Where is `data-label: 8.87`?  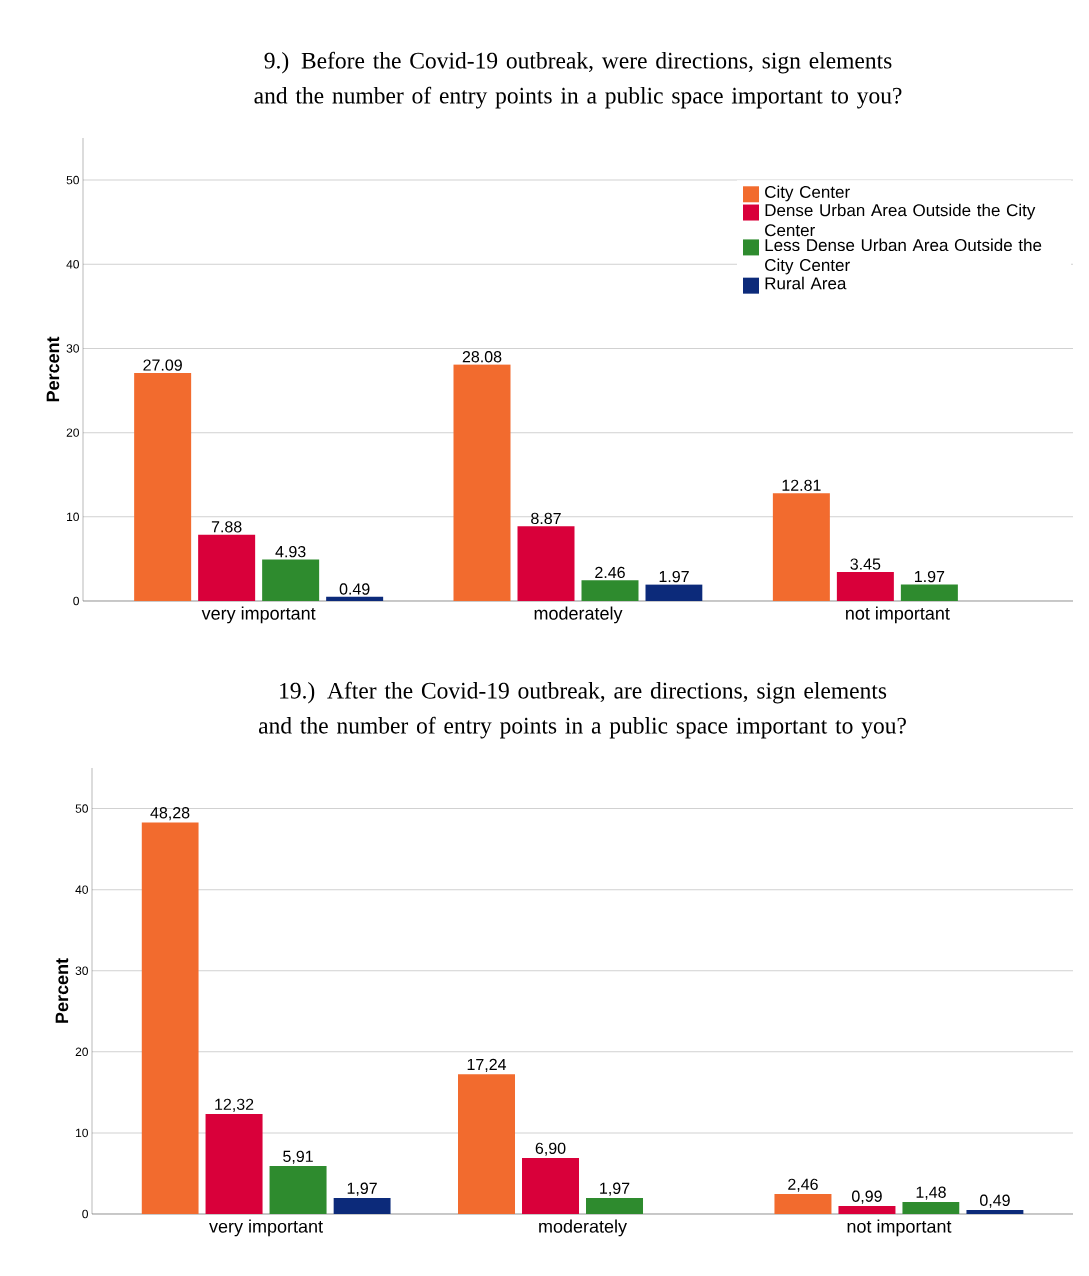 data-label: 8.87 is located at coordinates (546, 518).